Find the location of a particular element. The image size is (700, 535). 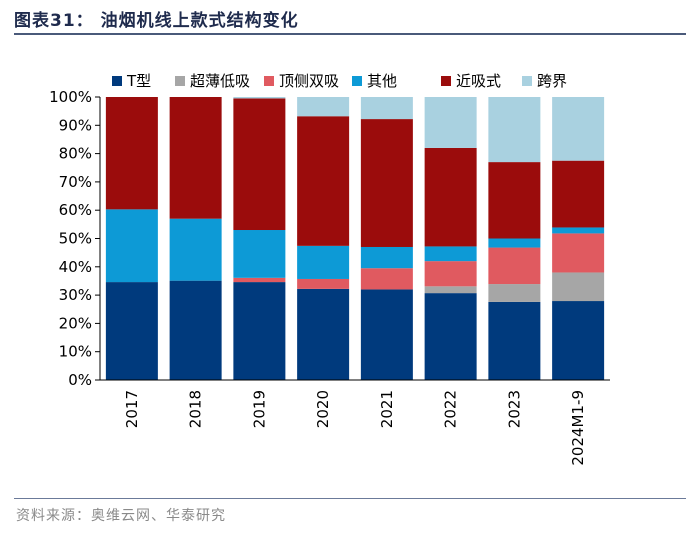

x-tick-label-0: 2017 is located at coordinates (132, 409).